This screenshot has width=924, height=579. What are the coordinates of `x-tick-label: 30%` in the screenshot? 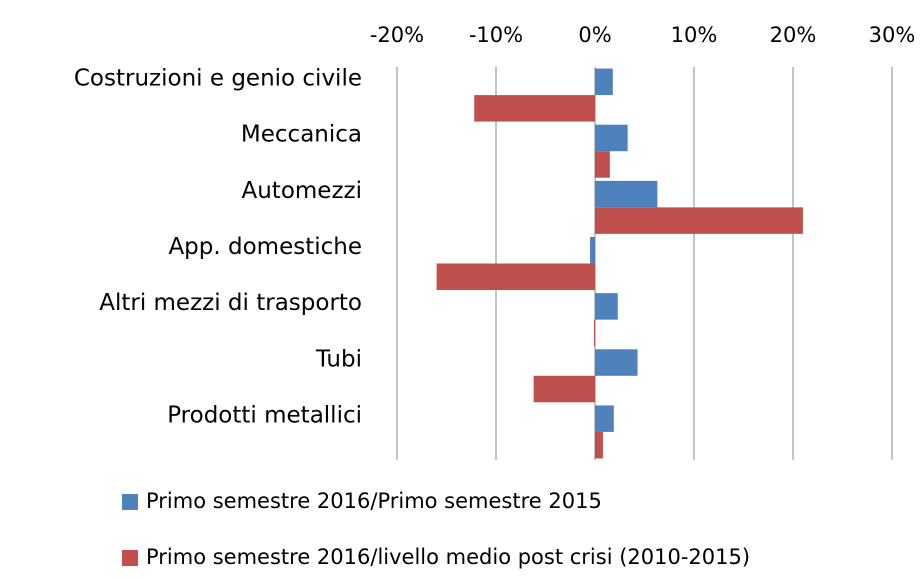 It's located at (892, 35).